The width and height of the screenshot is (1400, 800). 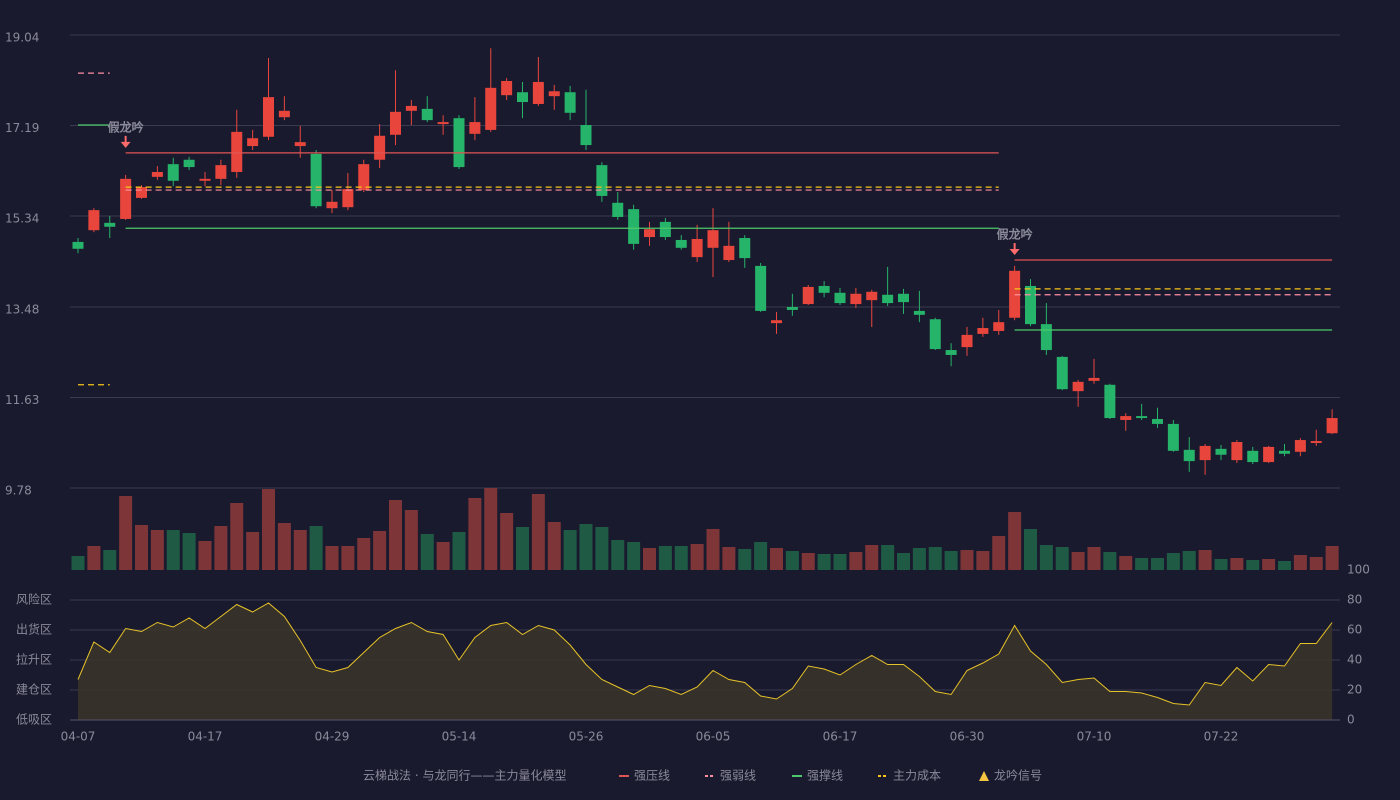 I want to click on indicator-tick-label: 40, so click(x=1354, y=660).